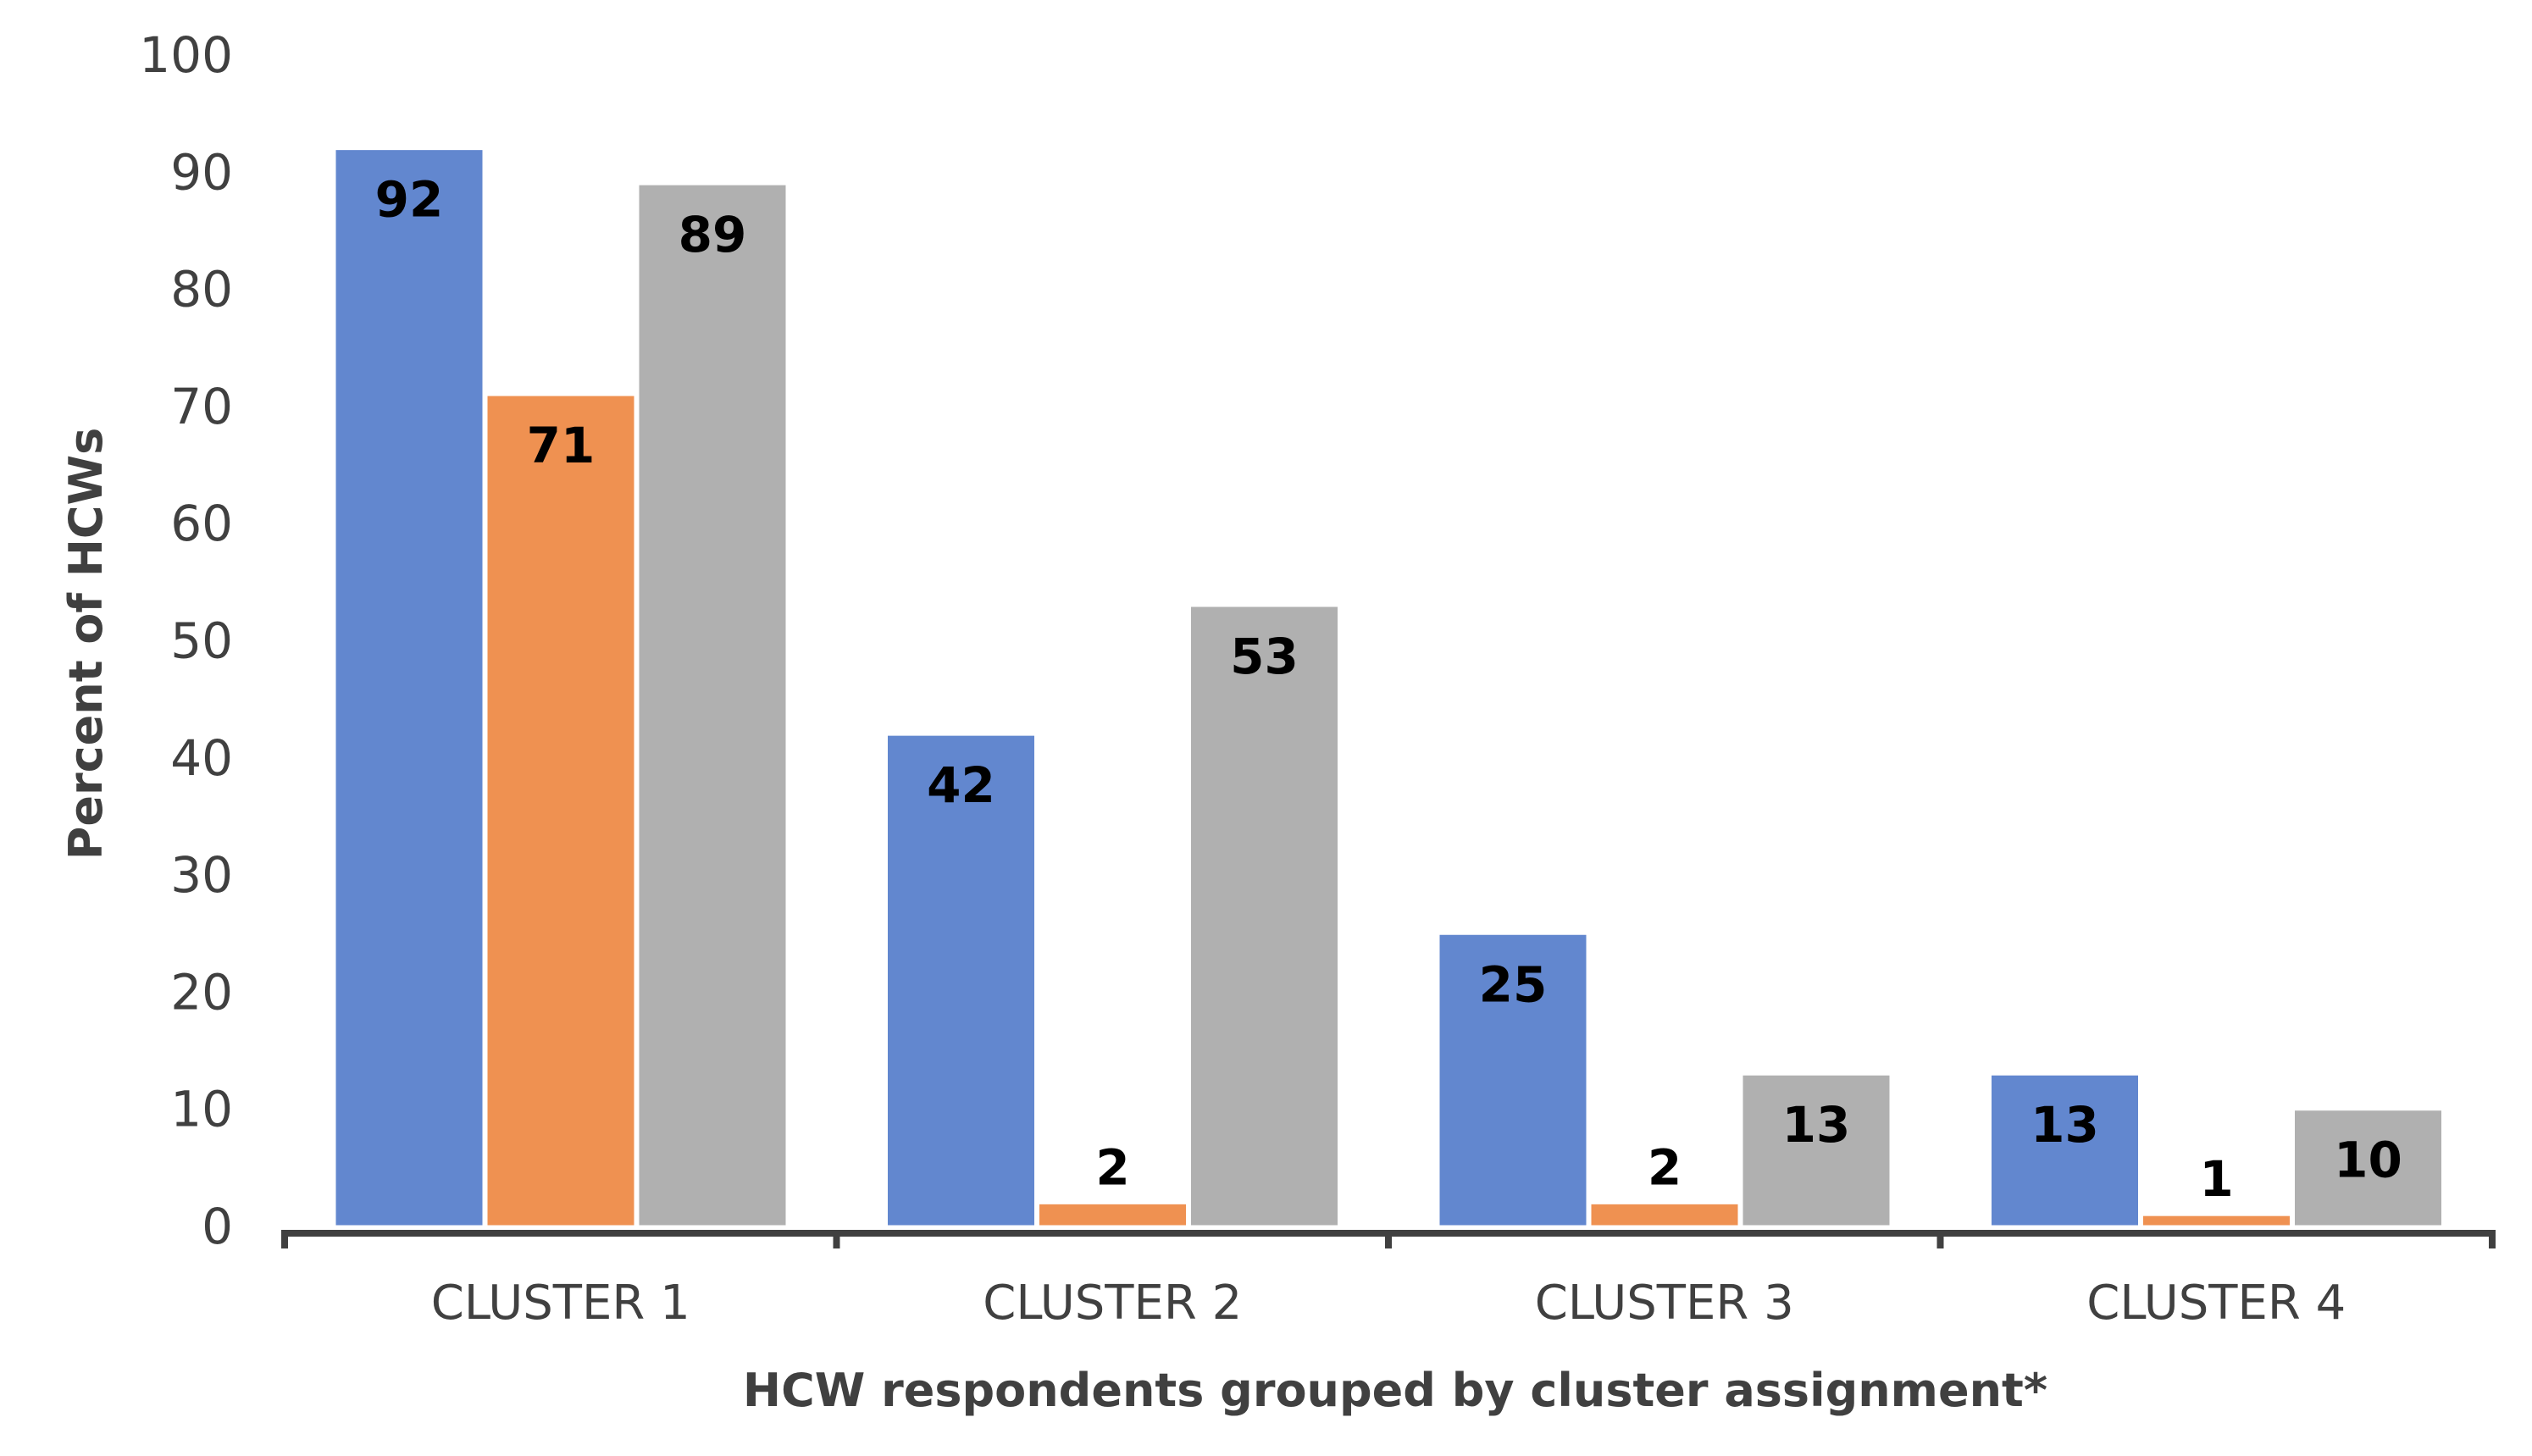 The image size is (2532, 1456). Describe the element at coordinates (560, 1303) in the screenshot. I see `x-tick-label: CLUSTER 1` at that location.